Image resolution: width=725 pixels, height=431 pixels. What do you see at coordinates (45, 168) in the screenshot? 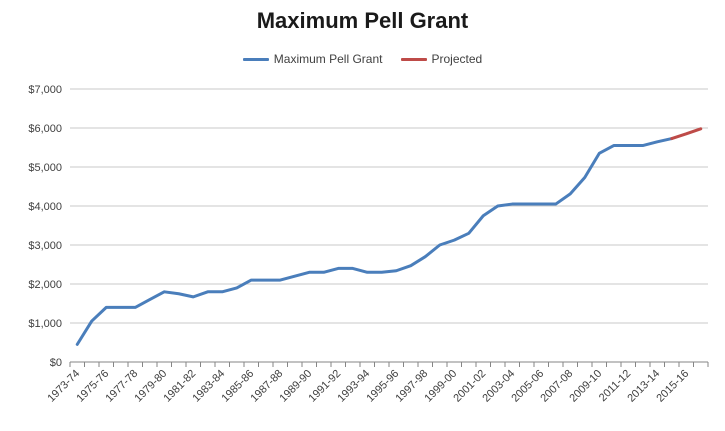
I see `y-tick-label: $5,000` at bounding box center [45, 168].